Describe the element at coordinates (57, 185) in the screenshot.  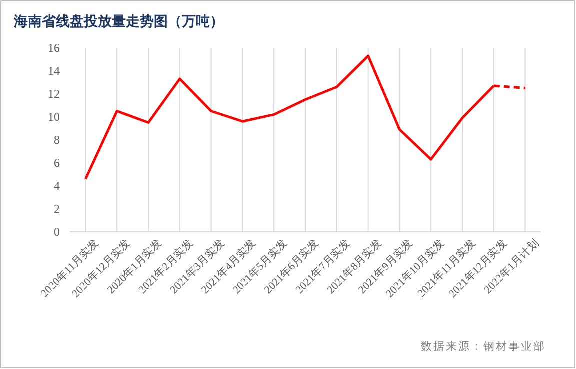
I see `y-tick-label: 4` at that location.